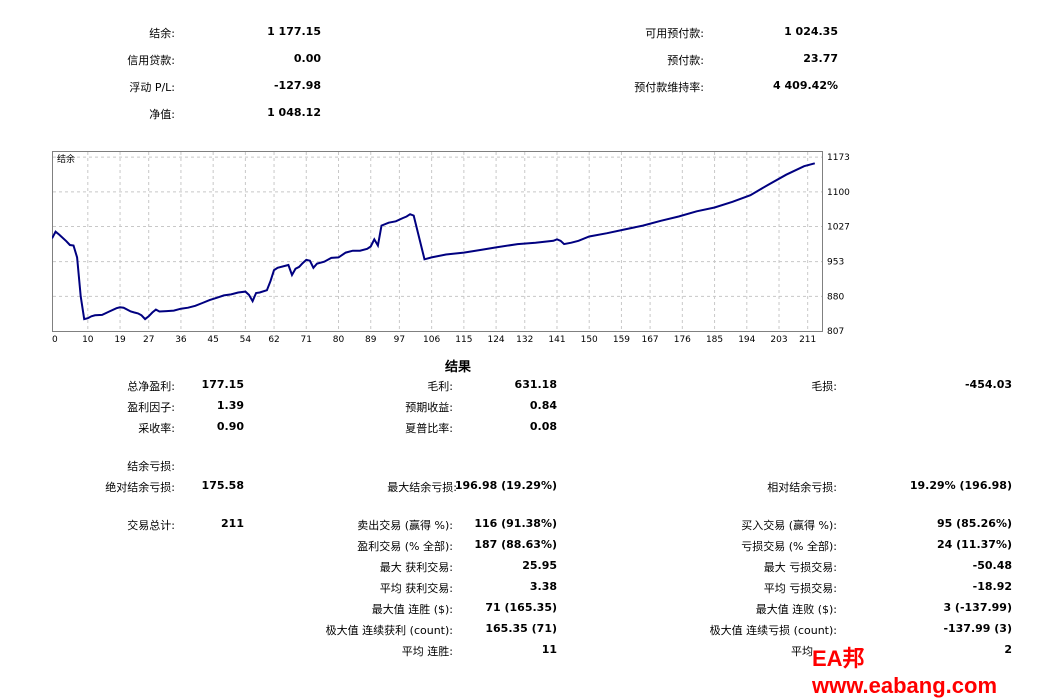 The image size is (1045, 699). What do you see at coordinates (556, 340) in the screenshot?
I see `x-tick-label: 141` at bounding box center [556, 340].